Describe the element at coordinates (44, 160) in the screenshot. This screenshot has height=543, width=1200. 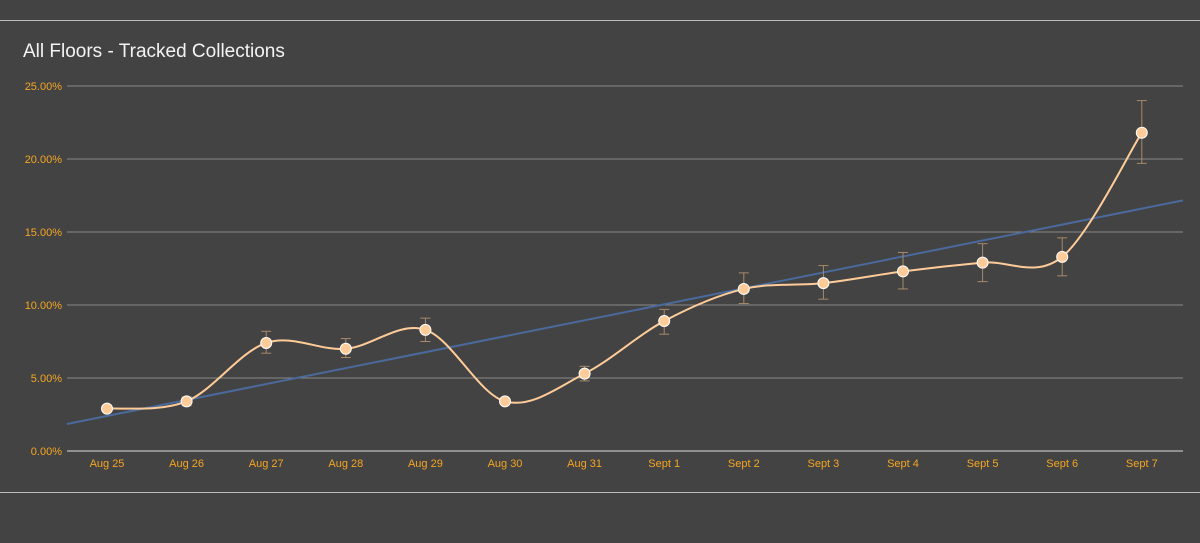
I see `y-tick-label: 20.00%` at that location.